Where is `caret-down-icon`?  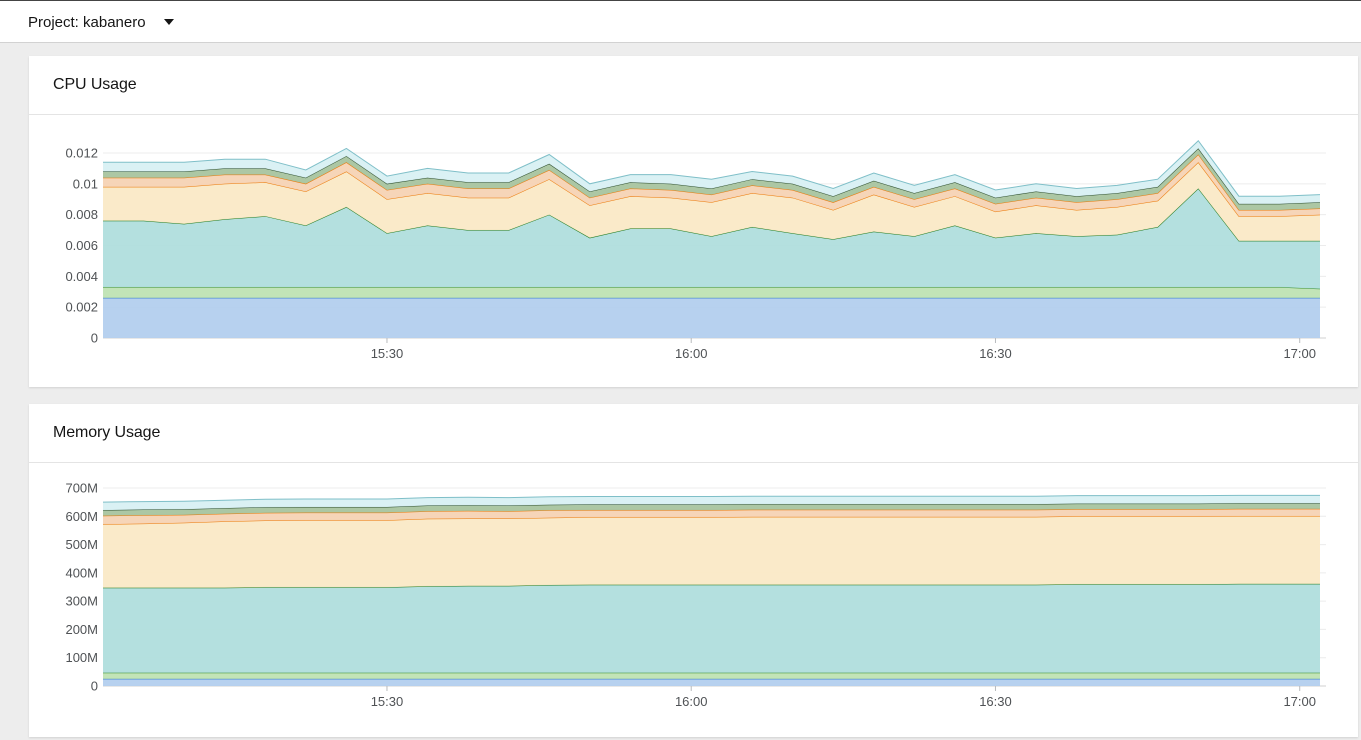 caret-down-icon is located at coordinates (168, 22).